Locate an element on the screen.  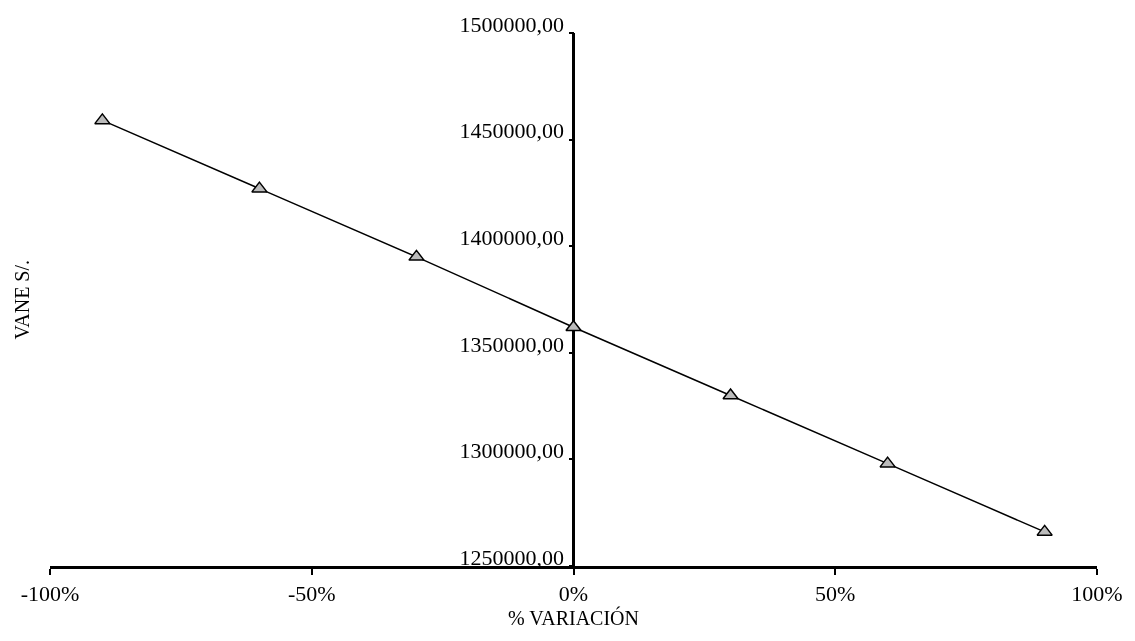
y-tick-label: 1300000,00 is located at coordinates (512, 451).